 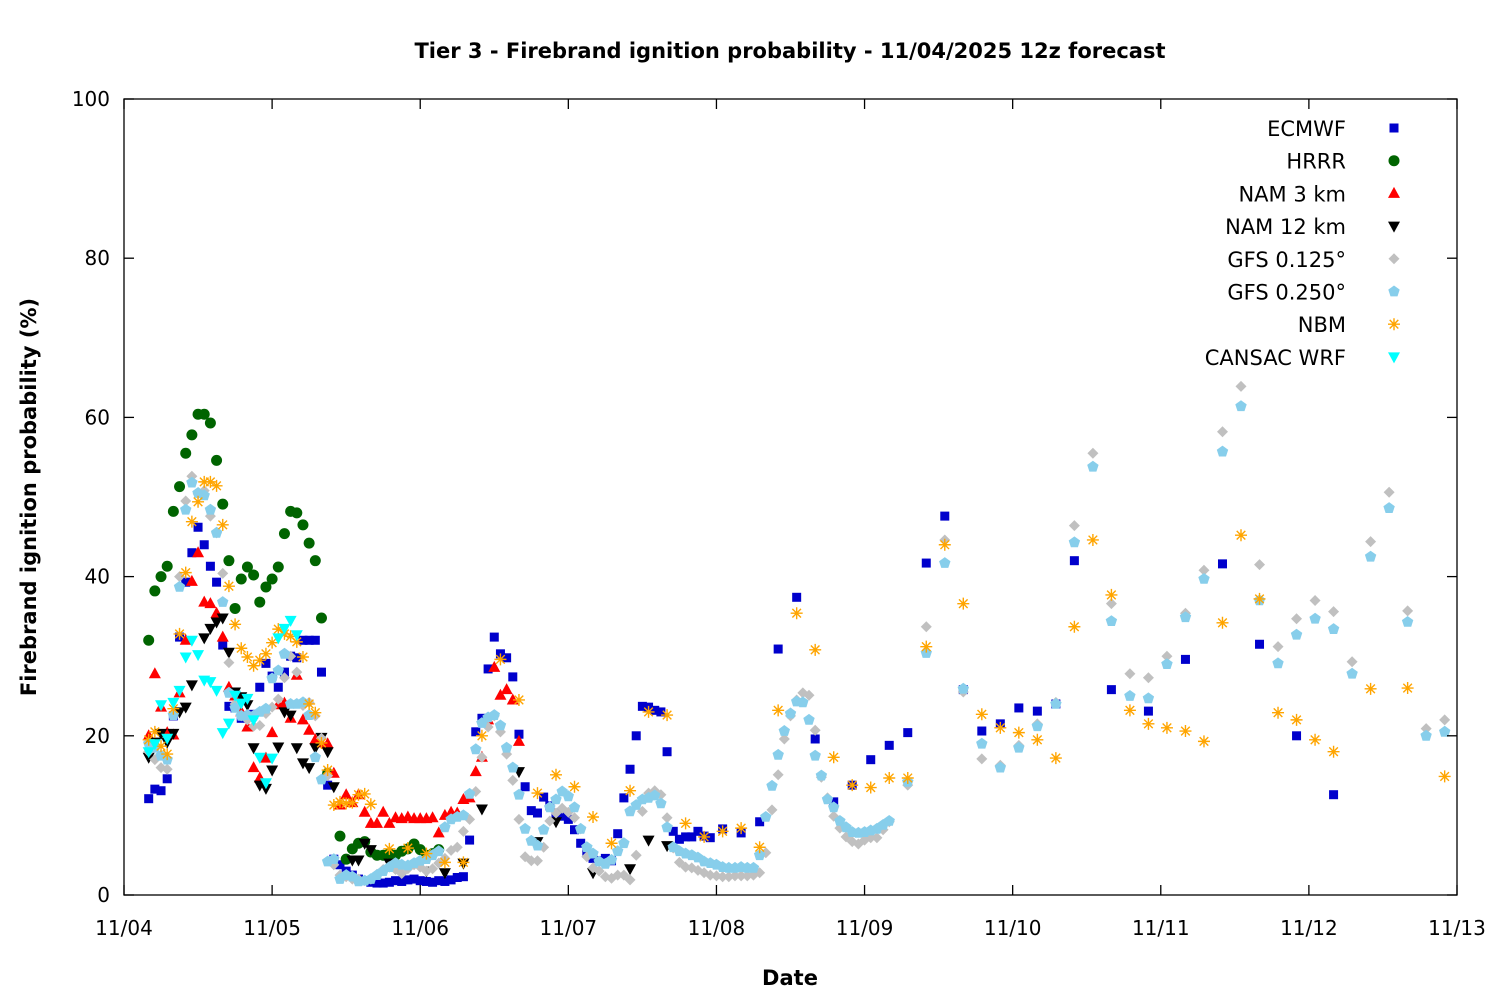 What do you see at coordinates (1349, 325) in the screenshot?
I see `legend-item: NBM` at bounding box center [1349, 325].